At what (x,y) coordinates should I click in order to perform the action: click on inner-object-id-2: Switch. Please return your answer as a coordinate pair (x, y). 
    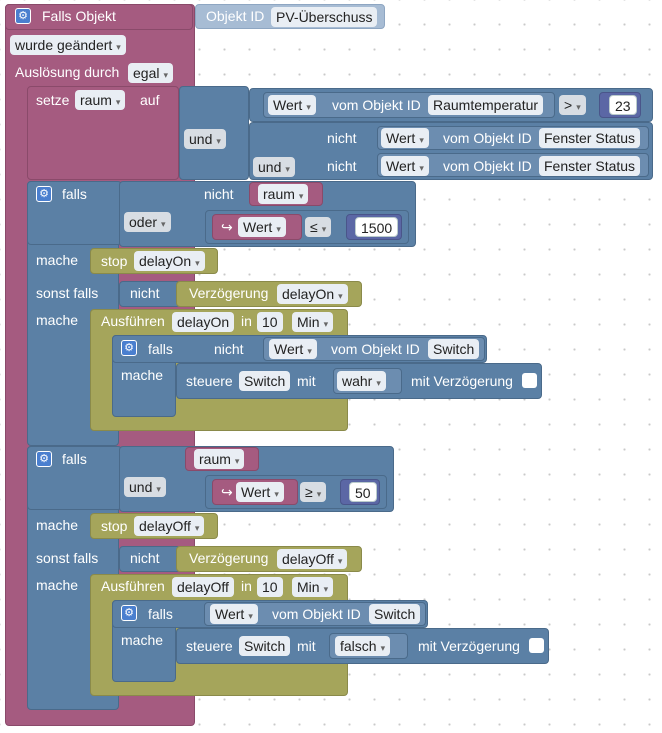
    Looking at the image, I should click on (395, 614).